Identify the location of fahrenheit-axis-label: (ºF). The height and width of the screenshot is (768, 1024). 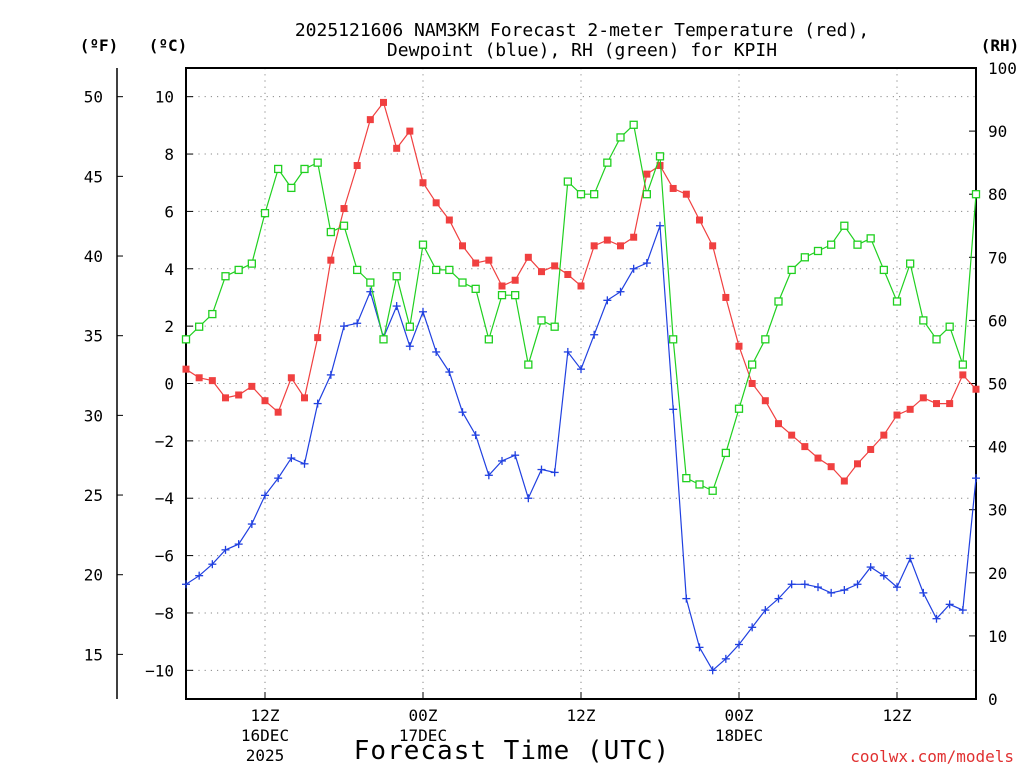
(99, 45).